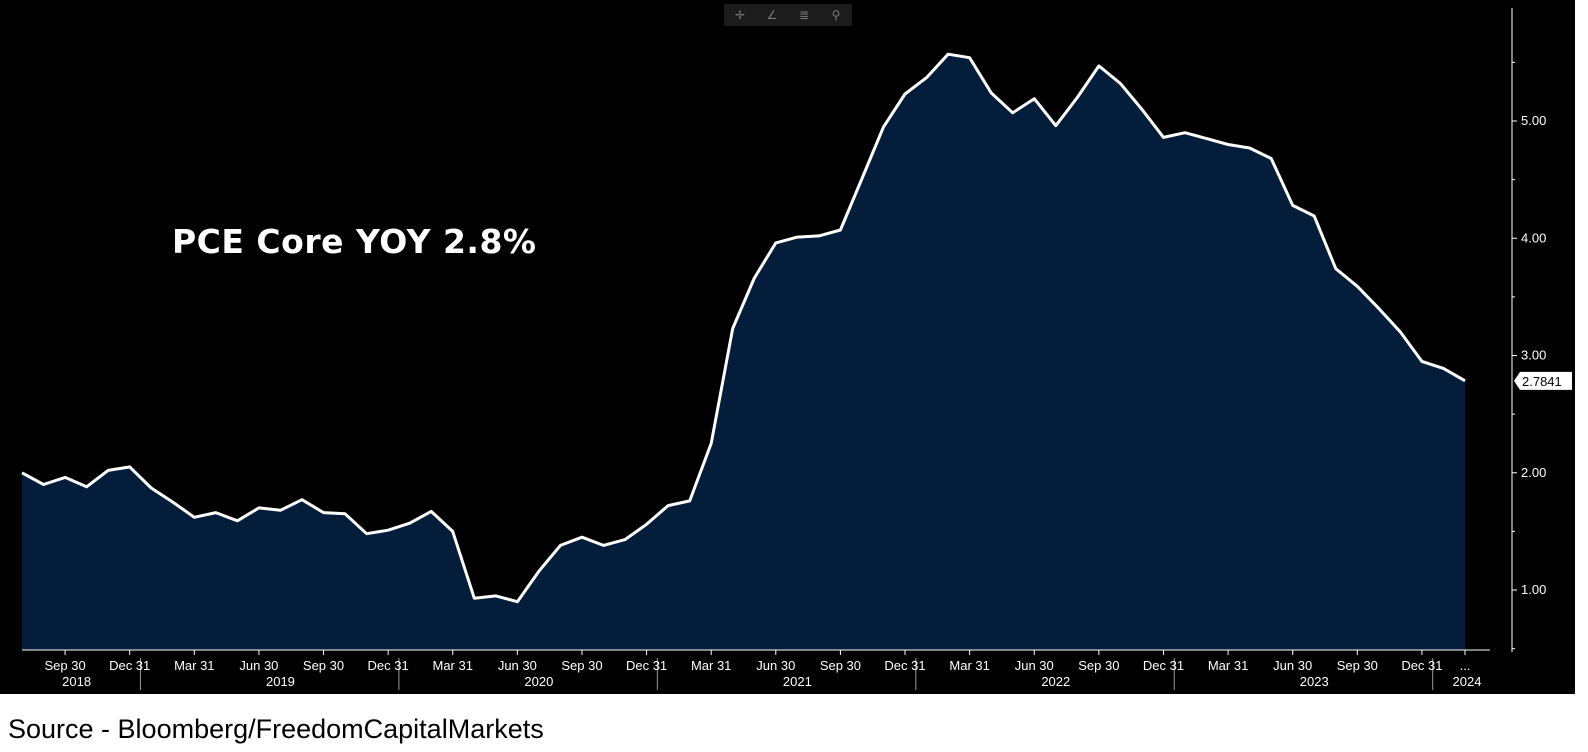  I want to click on year-label: 2024, so click(1467, 681).